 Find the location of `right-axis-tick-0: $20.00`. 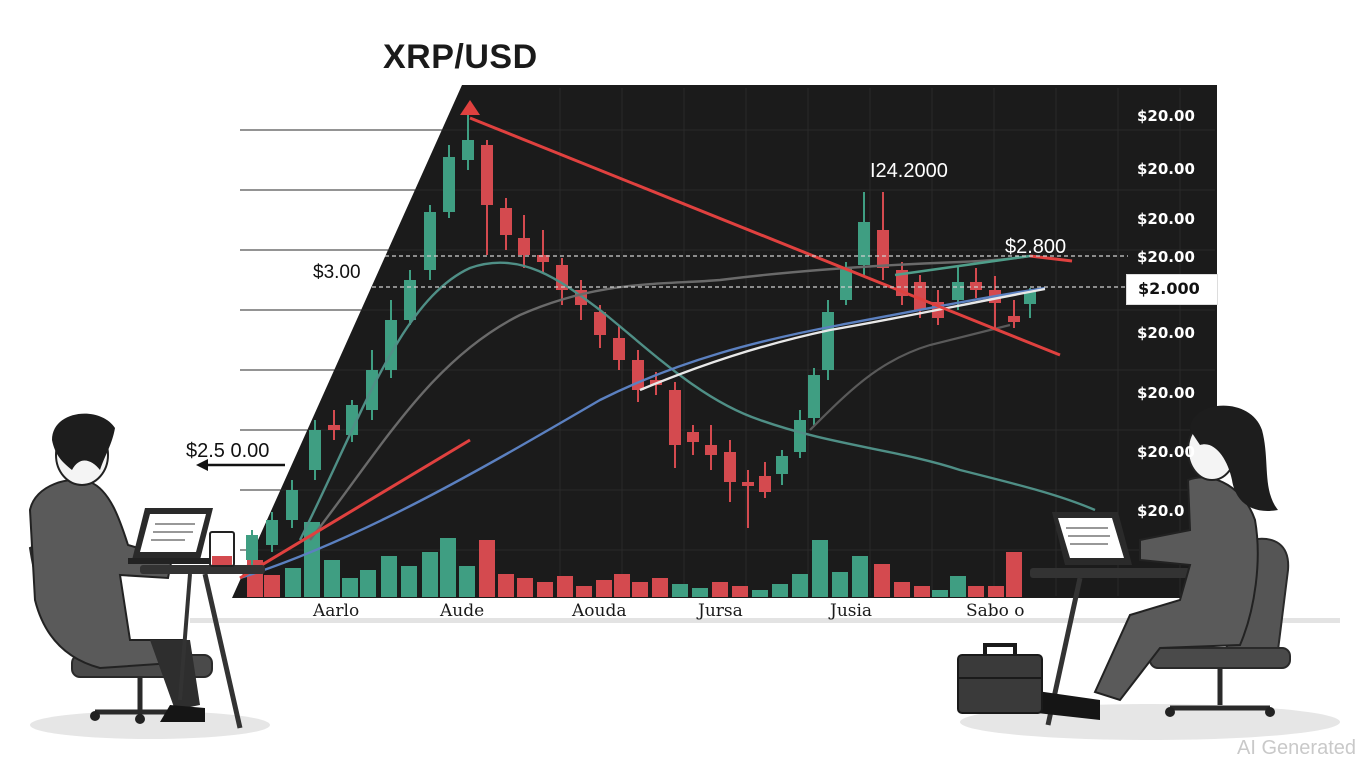

right-axis-tick-0: $20.00 is located at coordinates (1166, 116).